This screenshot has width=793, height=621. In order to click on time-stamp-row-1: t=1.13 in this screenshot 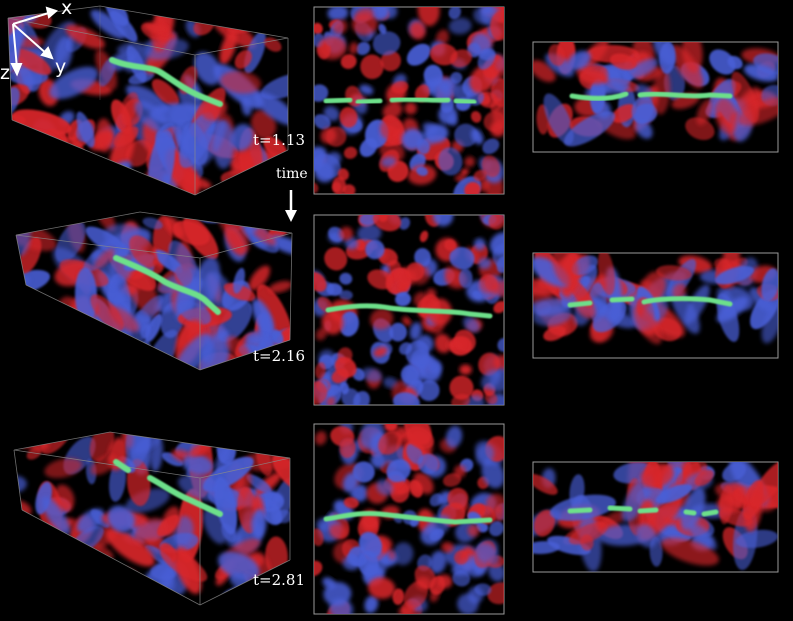, I will do `click(279, 140)`.